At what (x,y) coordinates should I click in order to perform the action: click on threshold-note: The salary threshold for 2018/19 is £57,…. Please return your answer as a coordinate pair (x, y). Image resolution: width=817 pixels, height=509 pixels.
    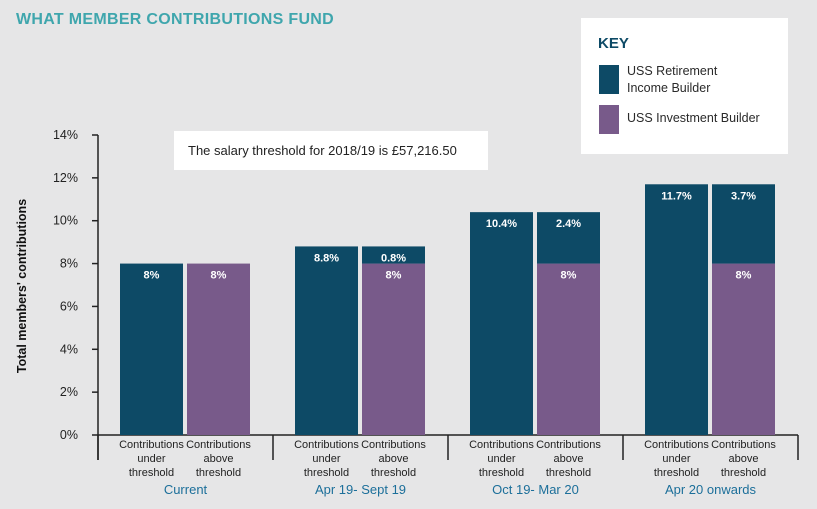
    Looking at the image, I should click on (331, 150).